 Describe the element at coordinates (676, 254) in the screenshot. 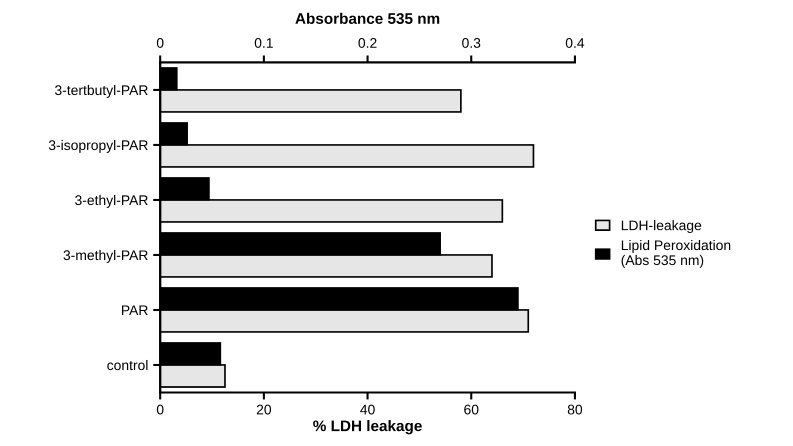

I see `legend-label: Lipid Peroxidation (Abs 535 nm)` at that location.